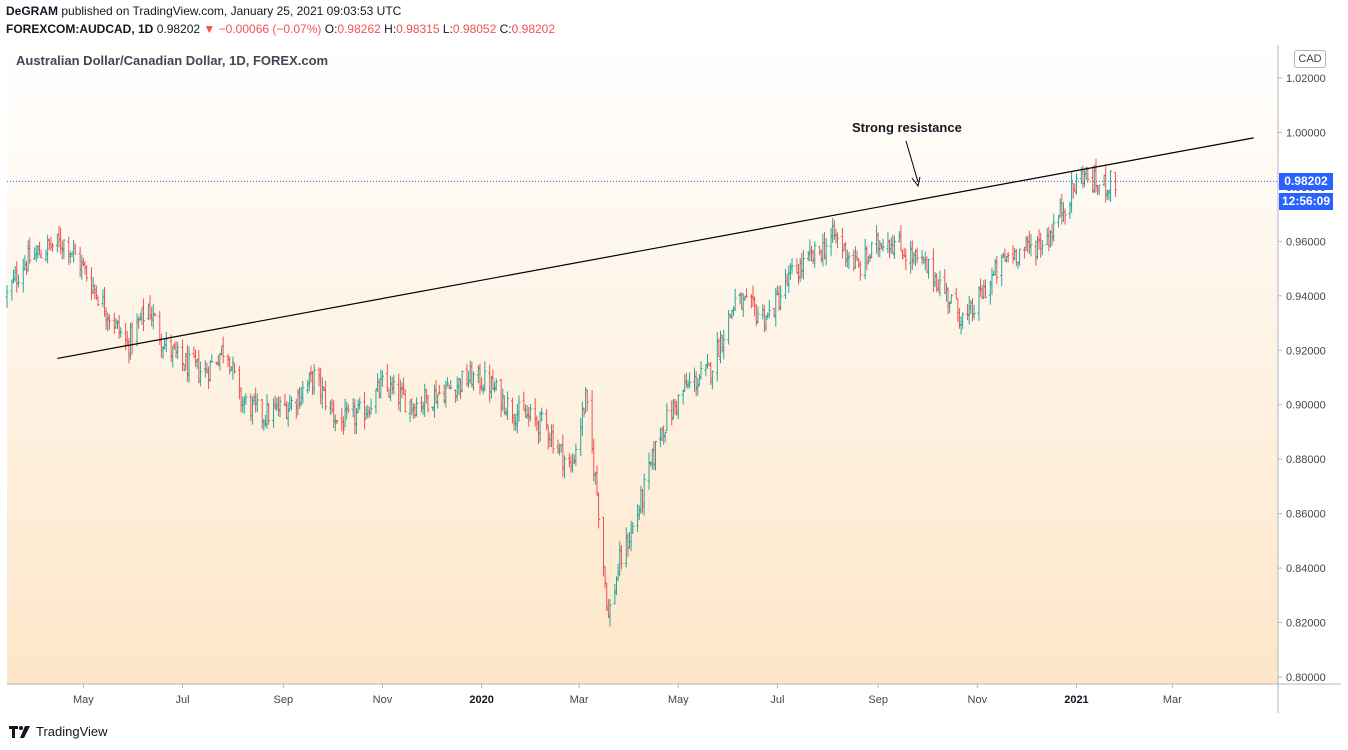 The image size is (1348, 750). Describe the element at coordinates (1076, 700) in the screenshot. I see `time-tick-label: 2021` at that location.